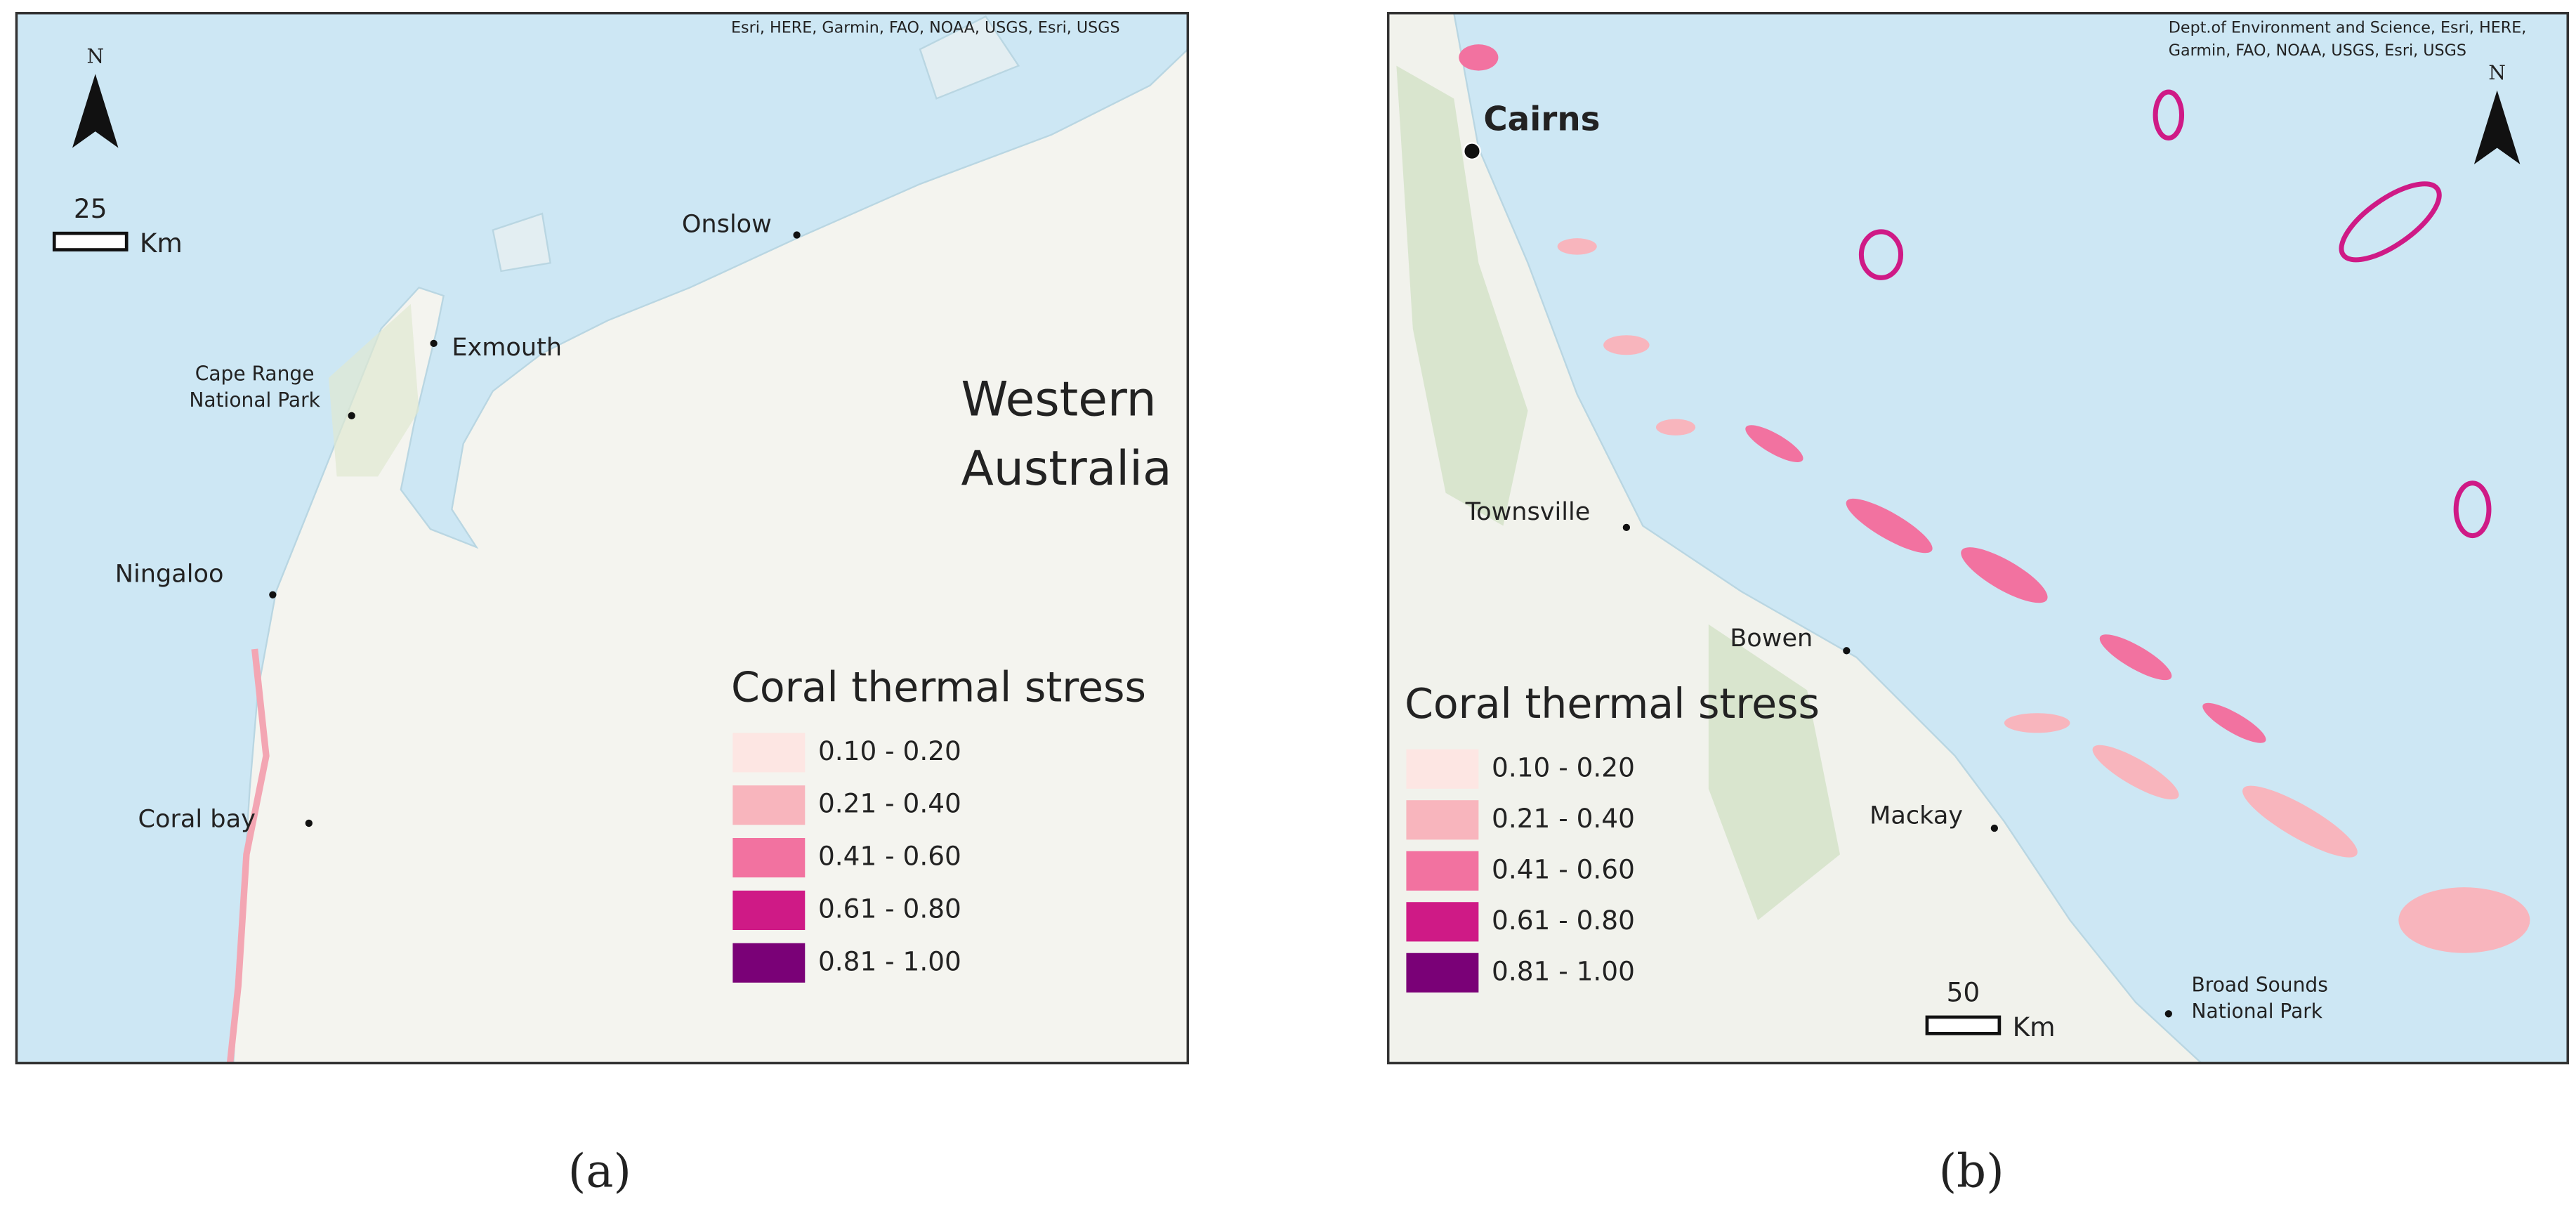 The image size is (2576, 1211). Describe the element at coordinates (1066, 468) in the screenshot. I see `region-label: Australia` at that location.